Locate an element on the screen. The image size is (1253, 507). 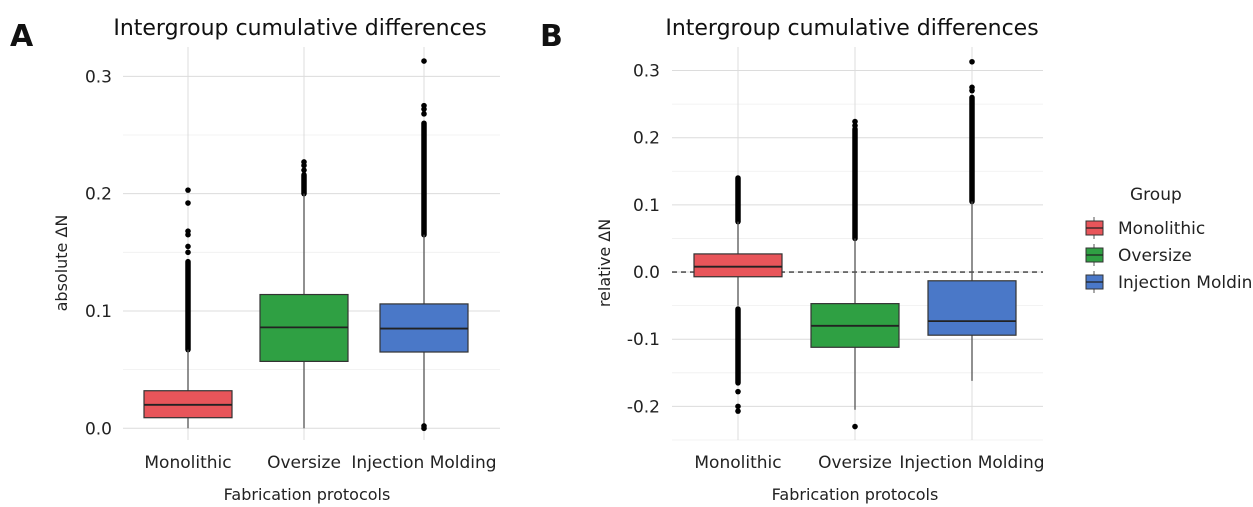
legend-label: Oversize is located at coordinates (1155, 256).